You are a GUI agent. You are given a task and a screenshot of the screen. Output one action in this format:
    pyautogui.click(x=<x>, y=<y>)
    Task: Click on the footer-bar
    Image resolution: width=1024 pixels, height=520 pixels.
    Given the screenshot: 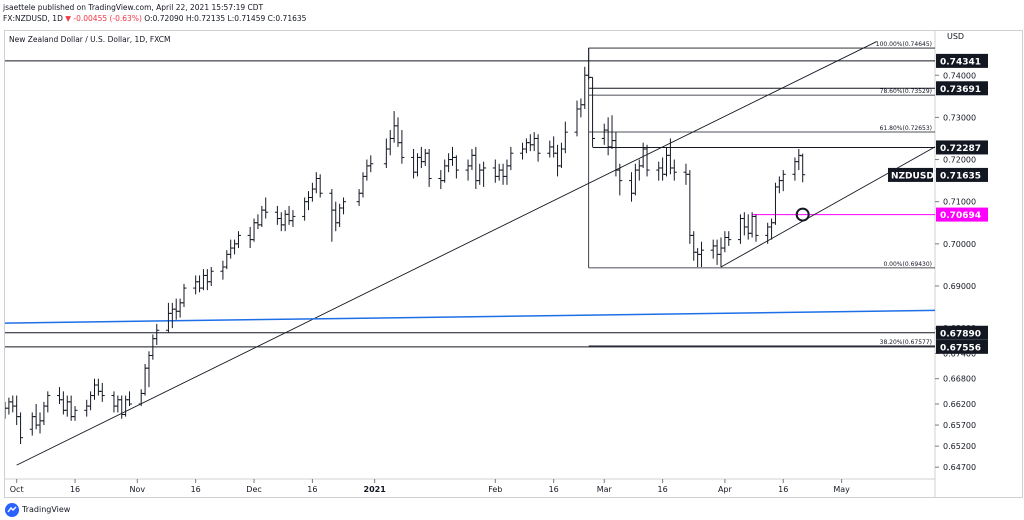 What is the action you would take?
    pyautogui.click(x=512, y=510)
    